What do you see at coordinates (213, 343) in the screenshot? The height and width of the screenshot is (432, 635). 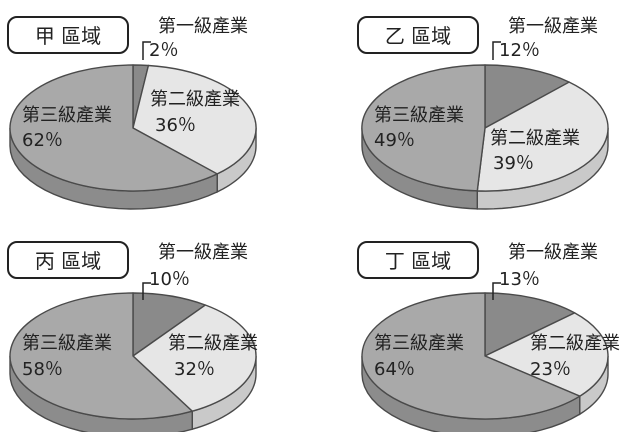 I see `cat-label-secondary-2: 第二級產業` at bounding box center [213, 343].